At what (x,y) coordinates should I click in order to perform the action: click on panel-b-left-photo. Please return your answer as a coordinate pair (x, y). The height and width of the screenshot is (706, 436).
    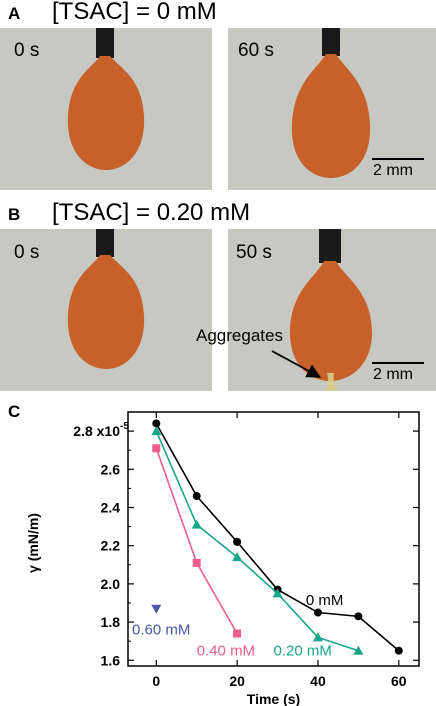
    Looking at the image, I should click on (106, 310).